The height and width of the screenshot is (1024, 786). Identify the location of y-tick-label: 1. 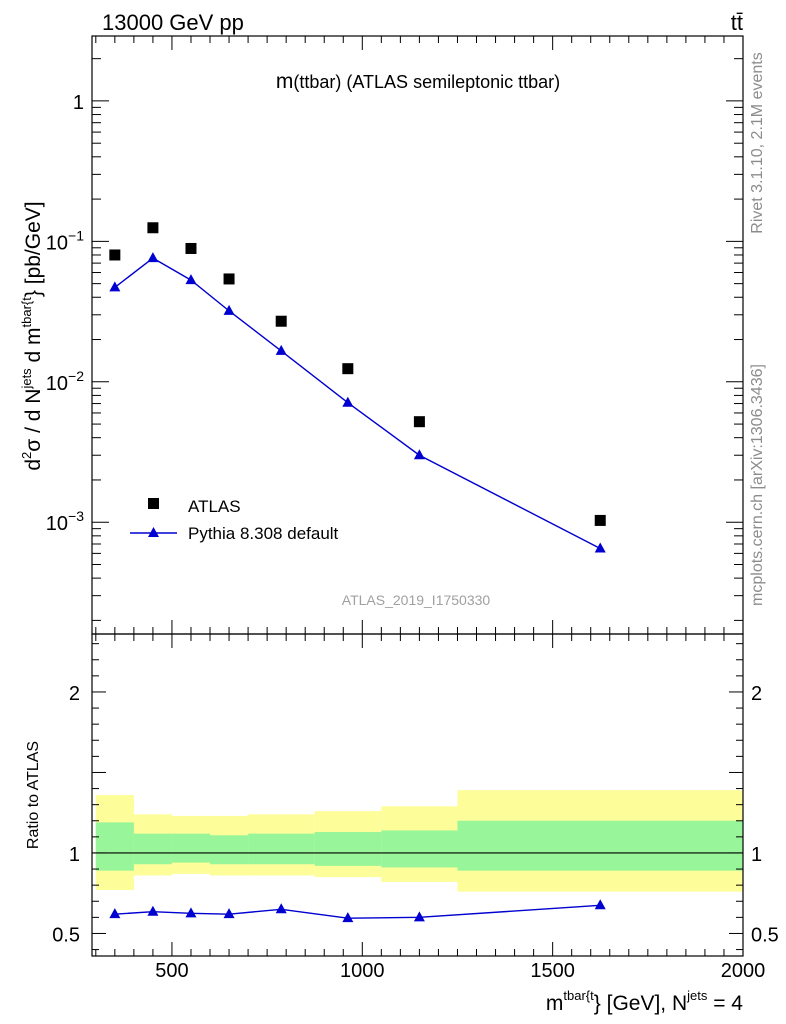
(78, 103).